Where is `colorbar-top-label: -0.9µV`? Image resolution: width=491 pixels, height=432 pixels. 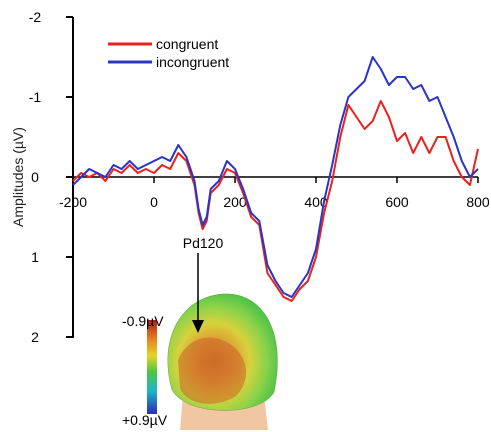
colorbar-top-label: -0.9µV is located at coordinates (143, 321).